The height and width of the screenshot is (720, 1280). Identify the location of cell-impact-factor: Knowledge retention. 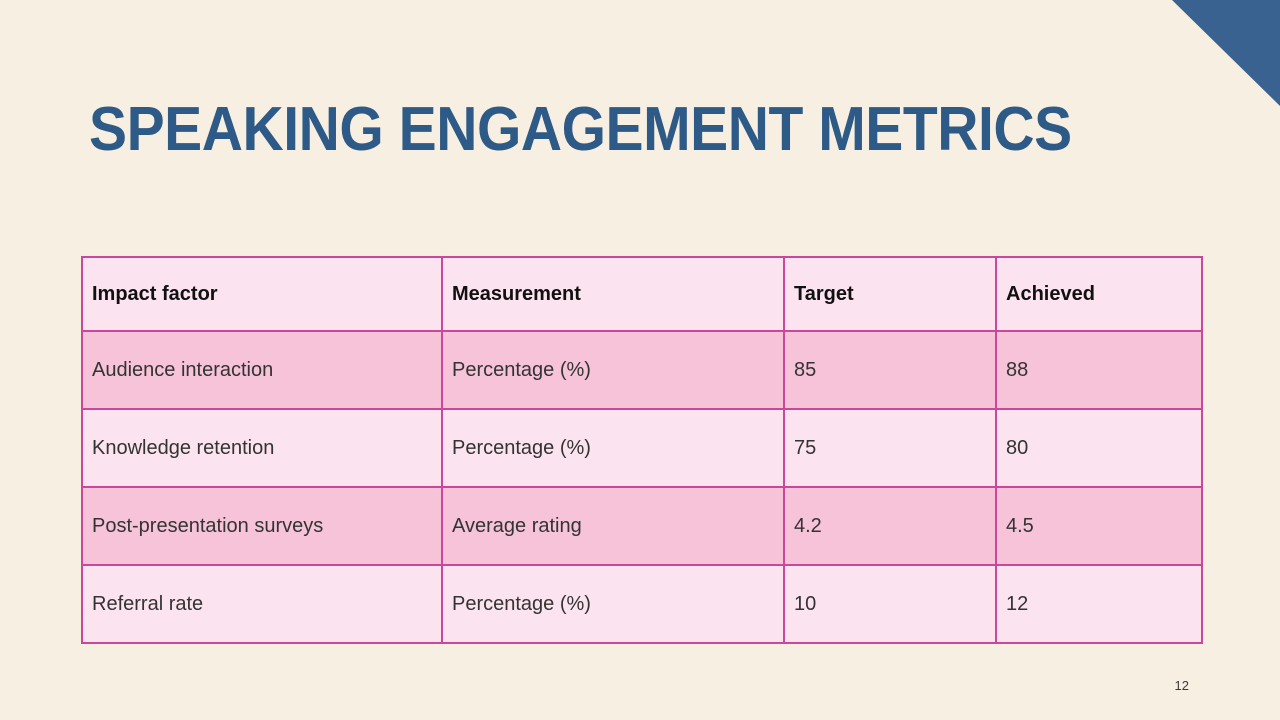
(262, 448).